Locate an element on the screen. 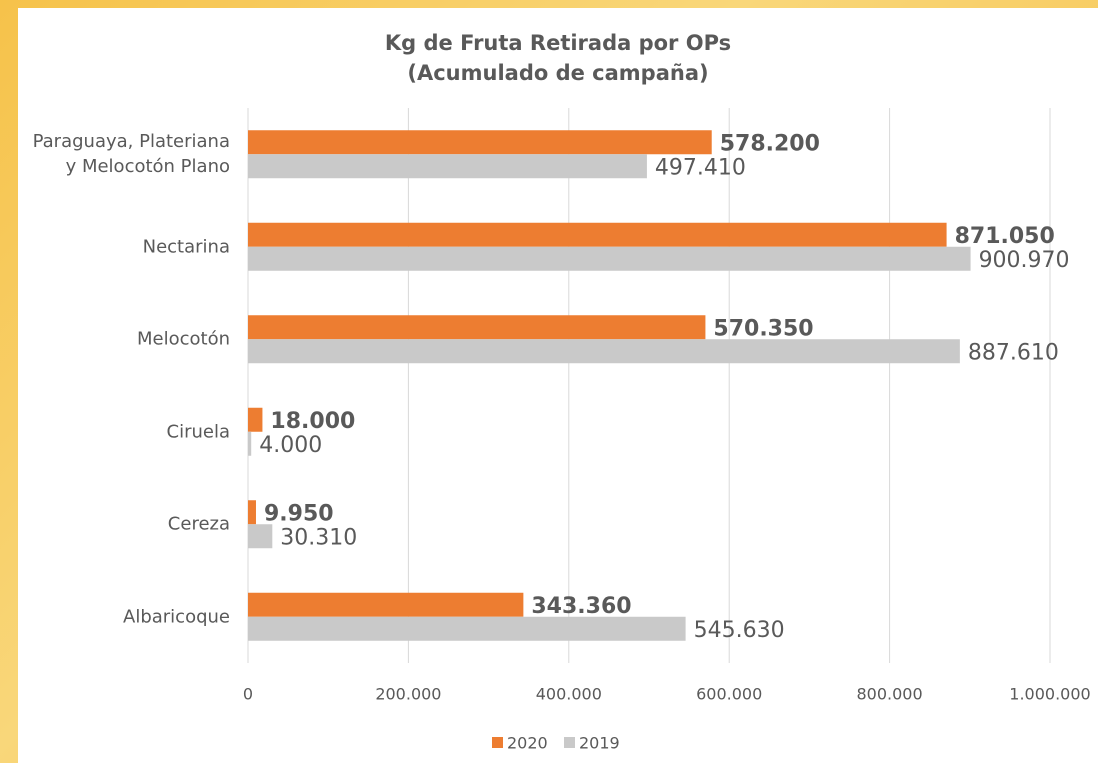 This screenshot has height=763, width=1098. x-tick-label: 200.000 is located at coordinates (408, 694).